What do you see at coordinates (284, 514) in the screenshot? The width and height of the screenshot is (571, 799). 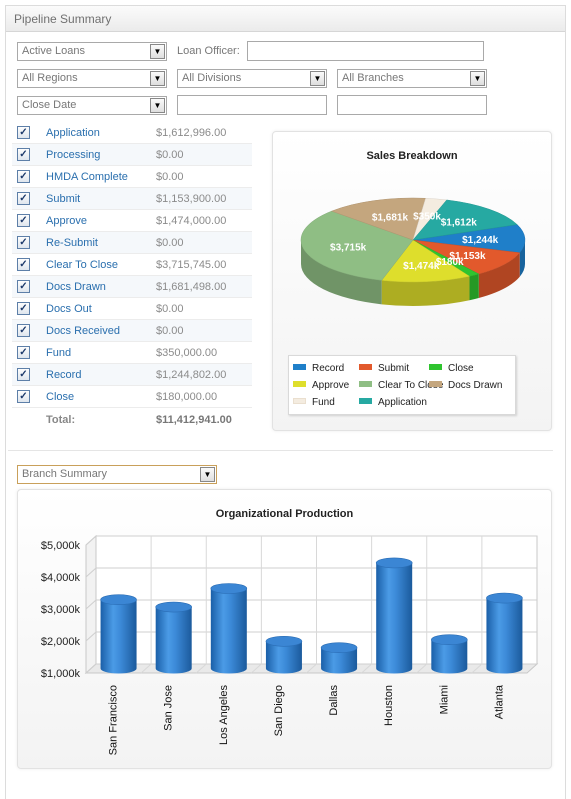 I see `bar-chart-title: Organizational Production` at bounding box center [284, 514].